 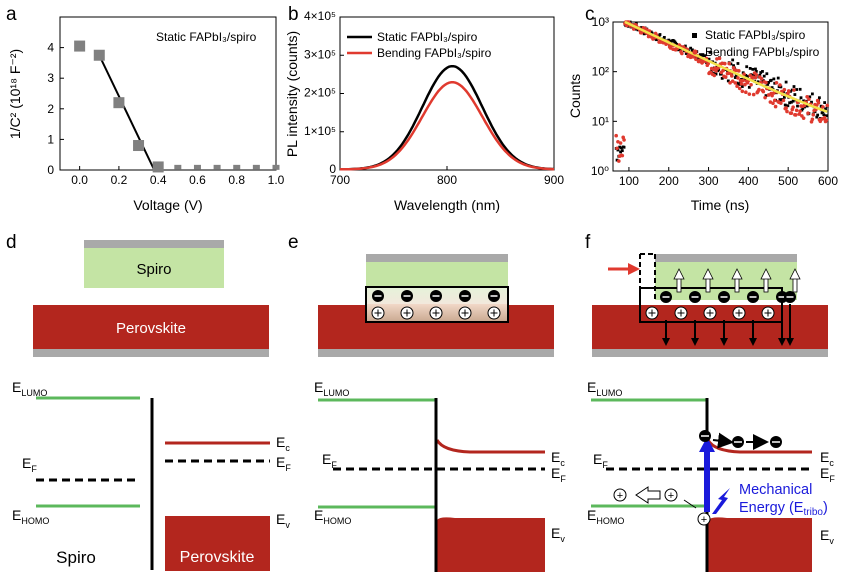 I want to click on f-interface-box, so click(x=711, y=305).